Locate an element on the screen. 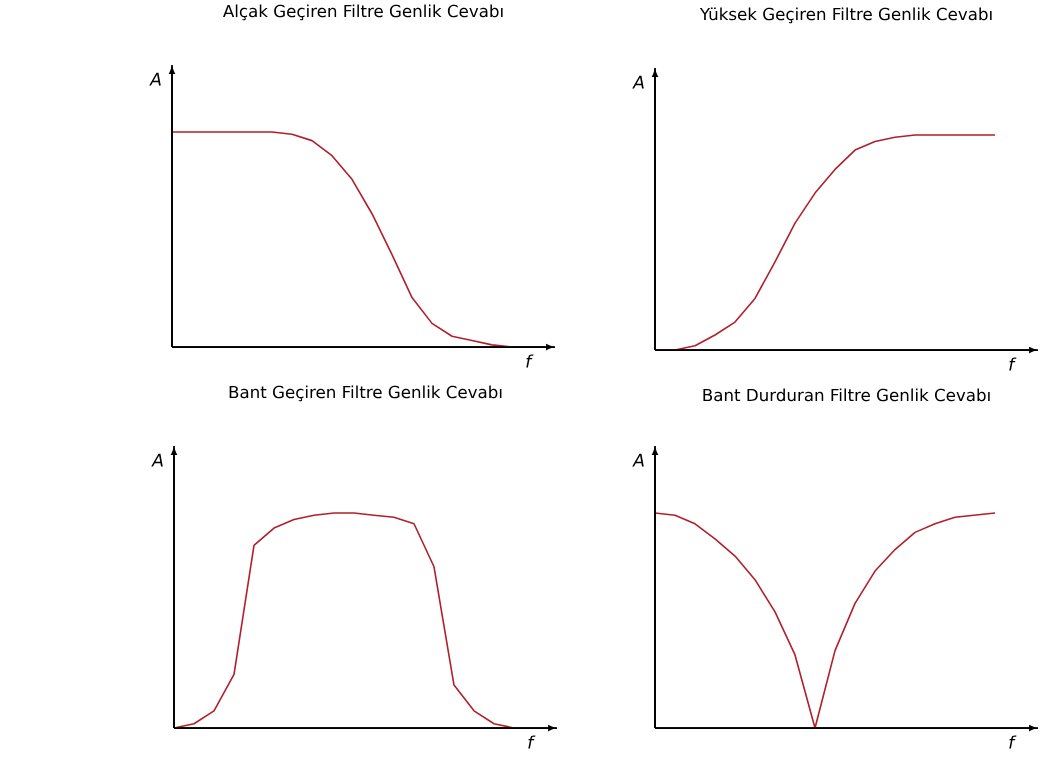 This screenshot has width=1041, height=759. chart-title: Bant Geçiren Filtre Genlik Cevabı is located at coordinates (365, 393).